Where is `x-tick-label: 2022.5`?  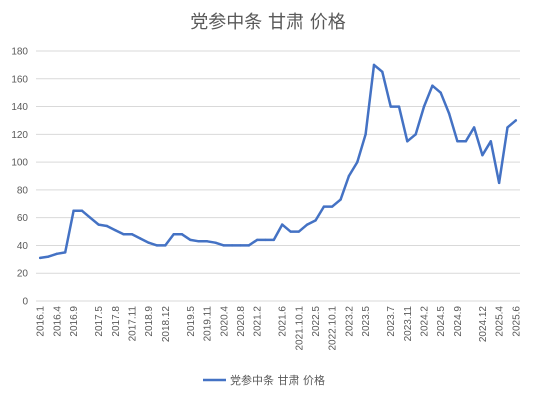 x-tick-label: 2022.5 is located at coordinates (316, 321).